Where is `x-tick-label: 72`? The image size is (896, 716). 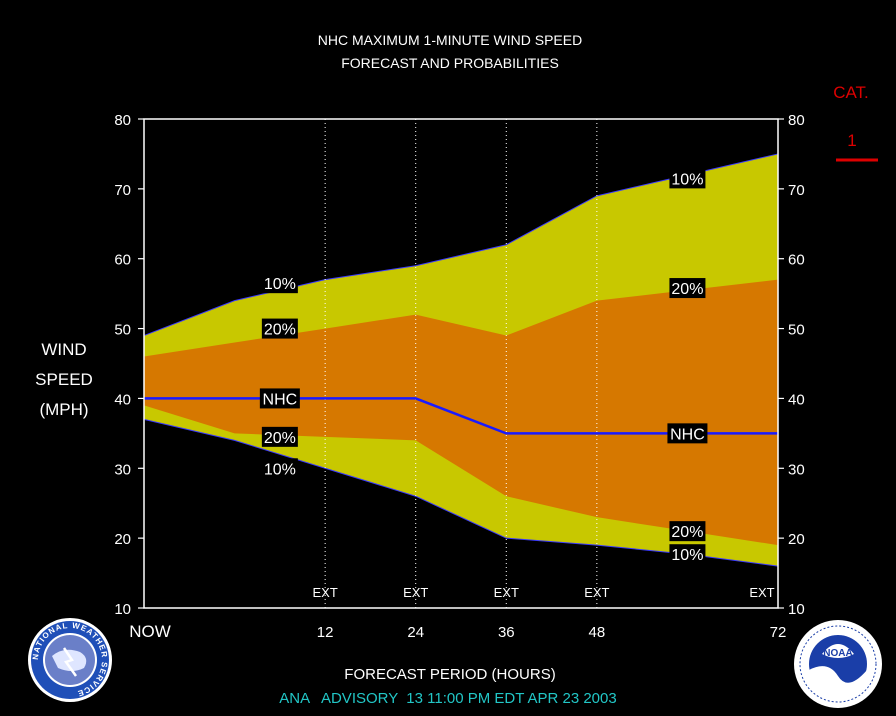 x-tick-label: 72 is located at coordinates (778, 632).